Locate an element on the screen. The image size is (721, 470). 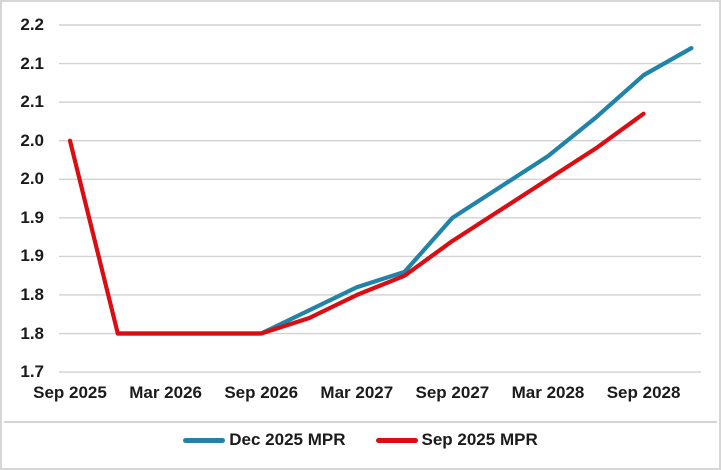
y-axis-tick-label: 1.7 is located at coordinates (32, 372).